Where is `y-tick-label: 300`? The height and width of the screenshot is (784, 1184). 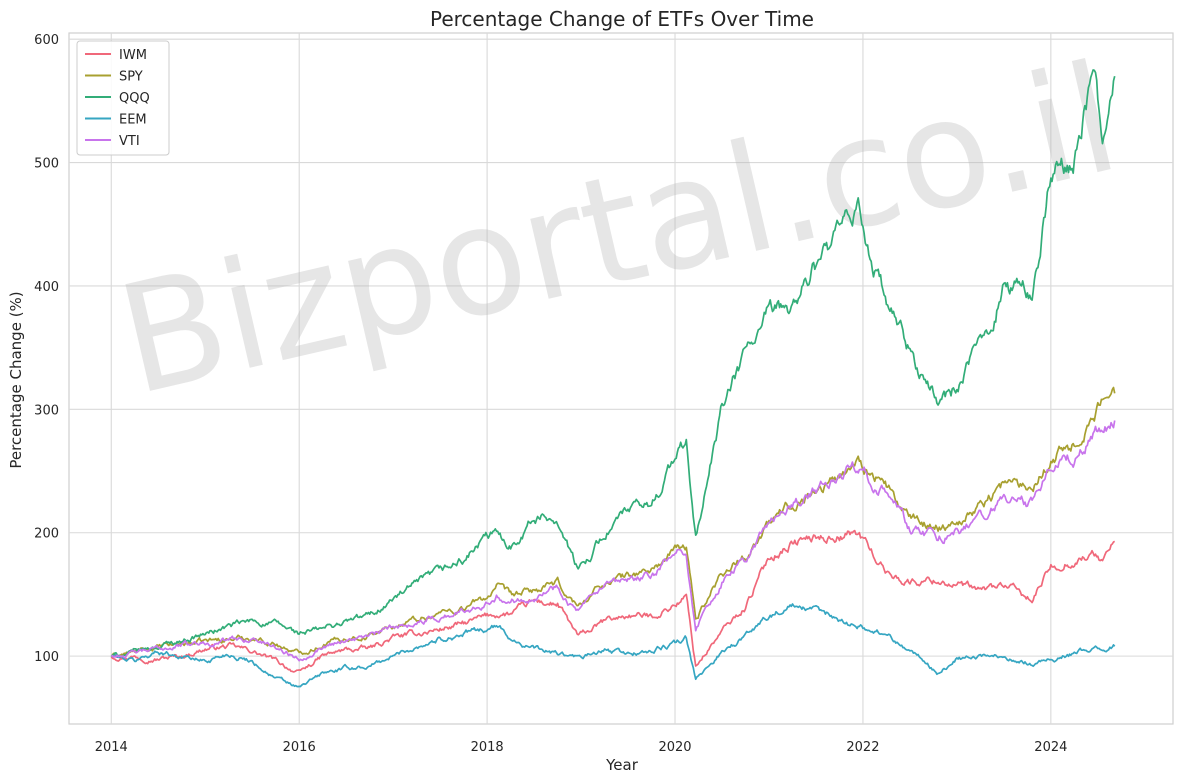
y-tick-label: 300 is located at coordinates (46, 410).